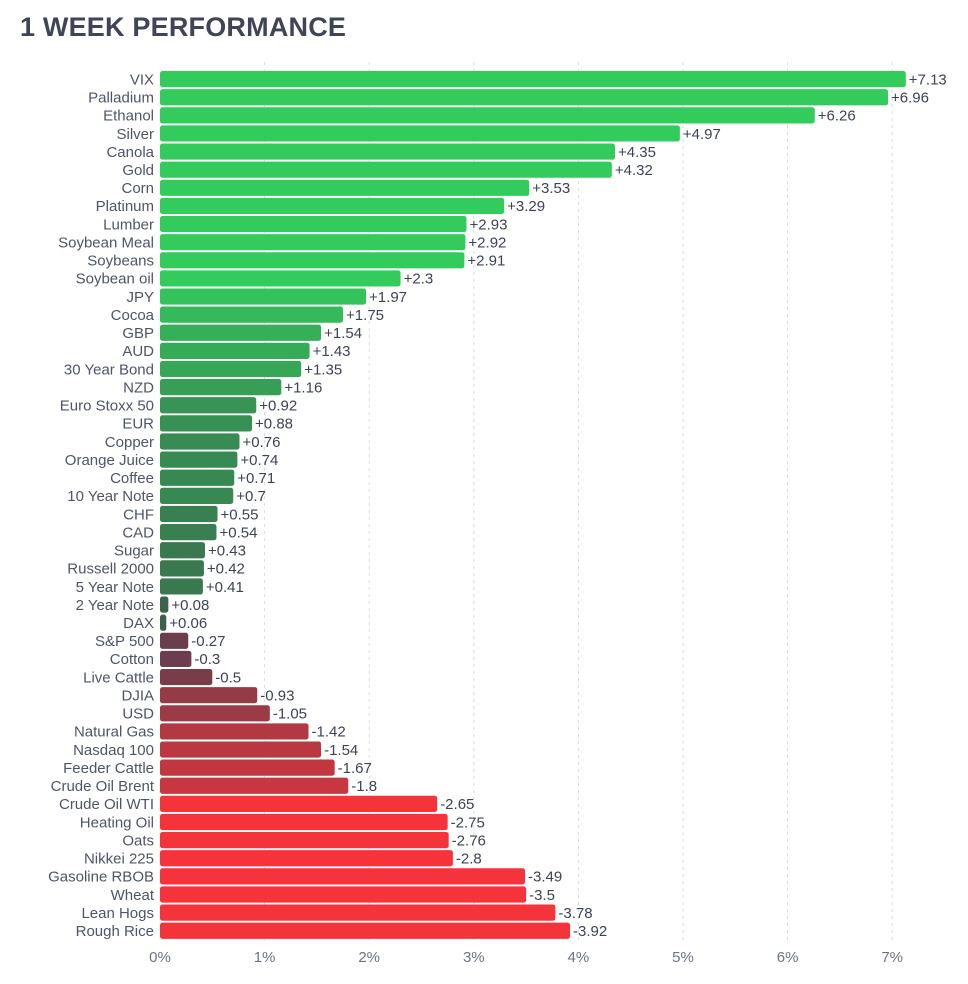  What do you see at coordinates (138, 351) in the screenshot?
I see `category-label-aud: AUD` at bounding box center [138, 351].